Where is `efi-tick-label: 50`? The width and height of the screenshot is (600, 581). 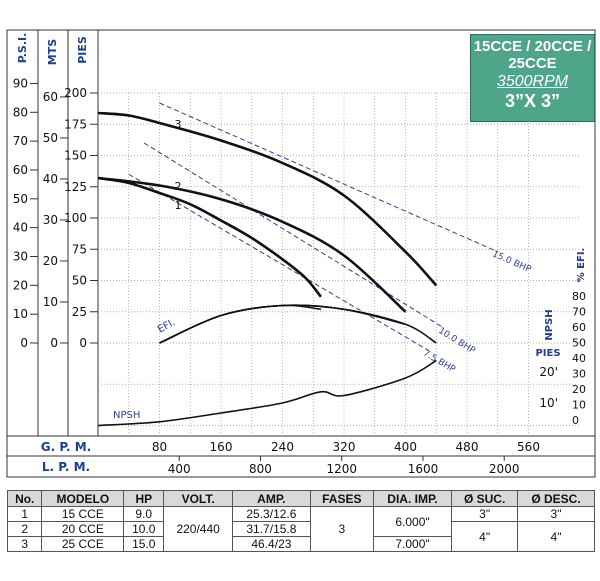
efi-tick-label: 50 is located at coordinates (579, 343).